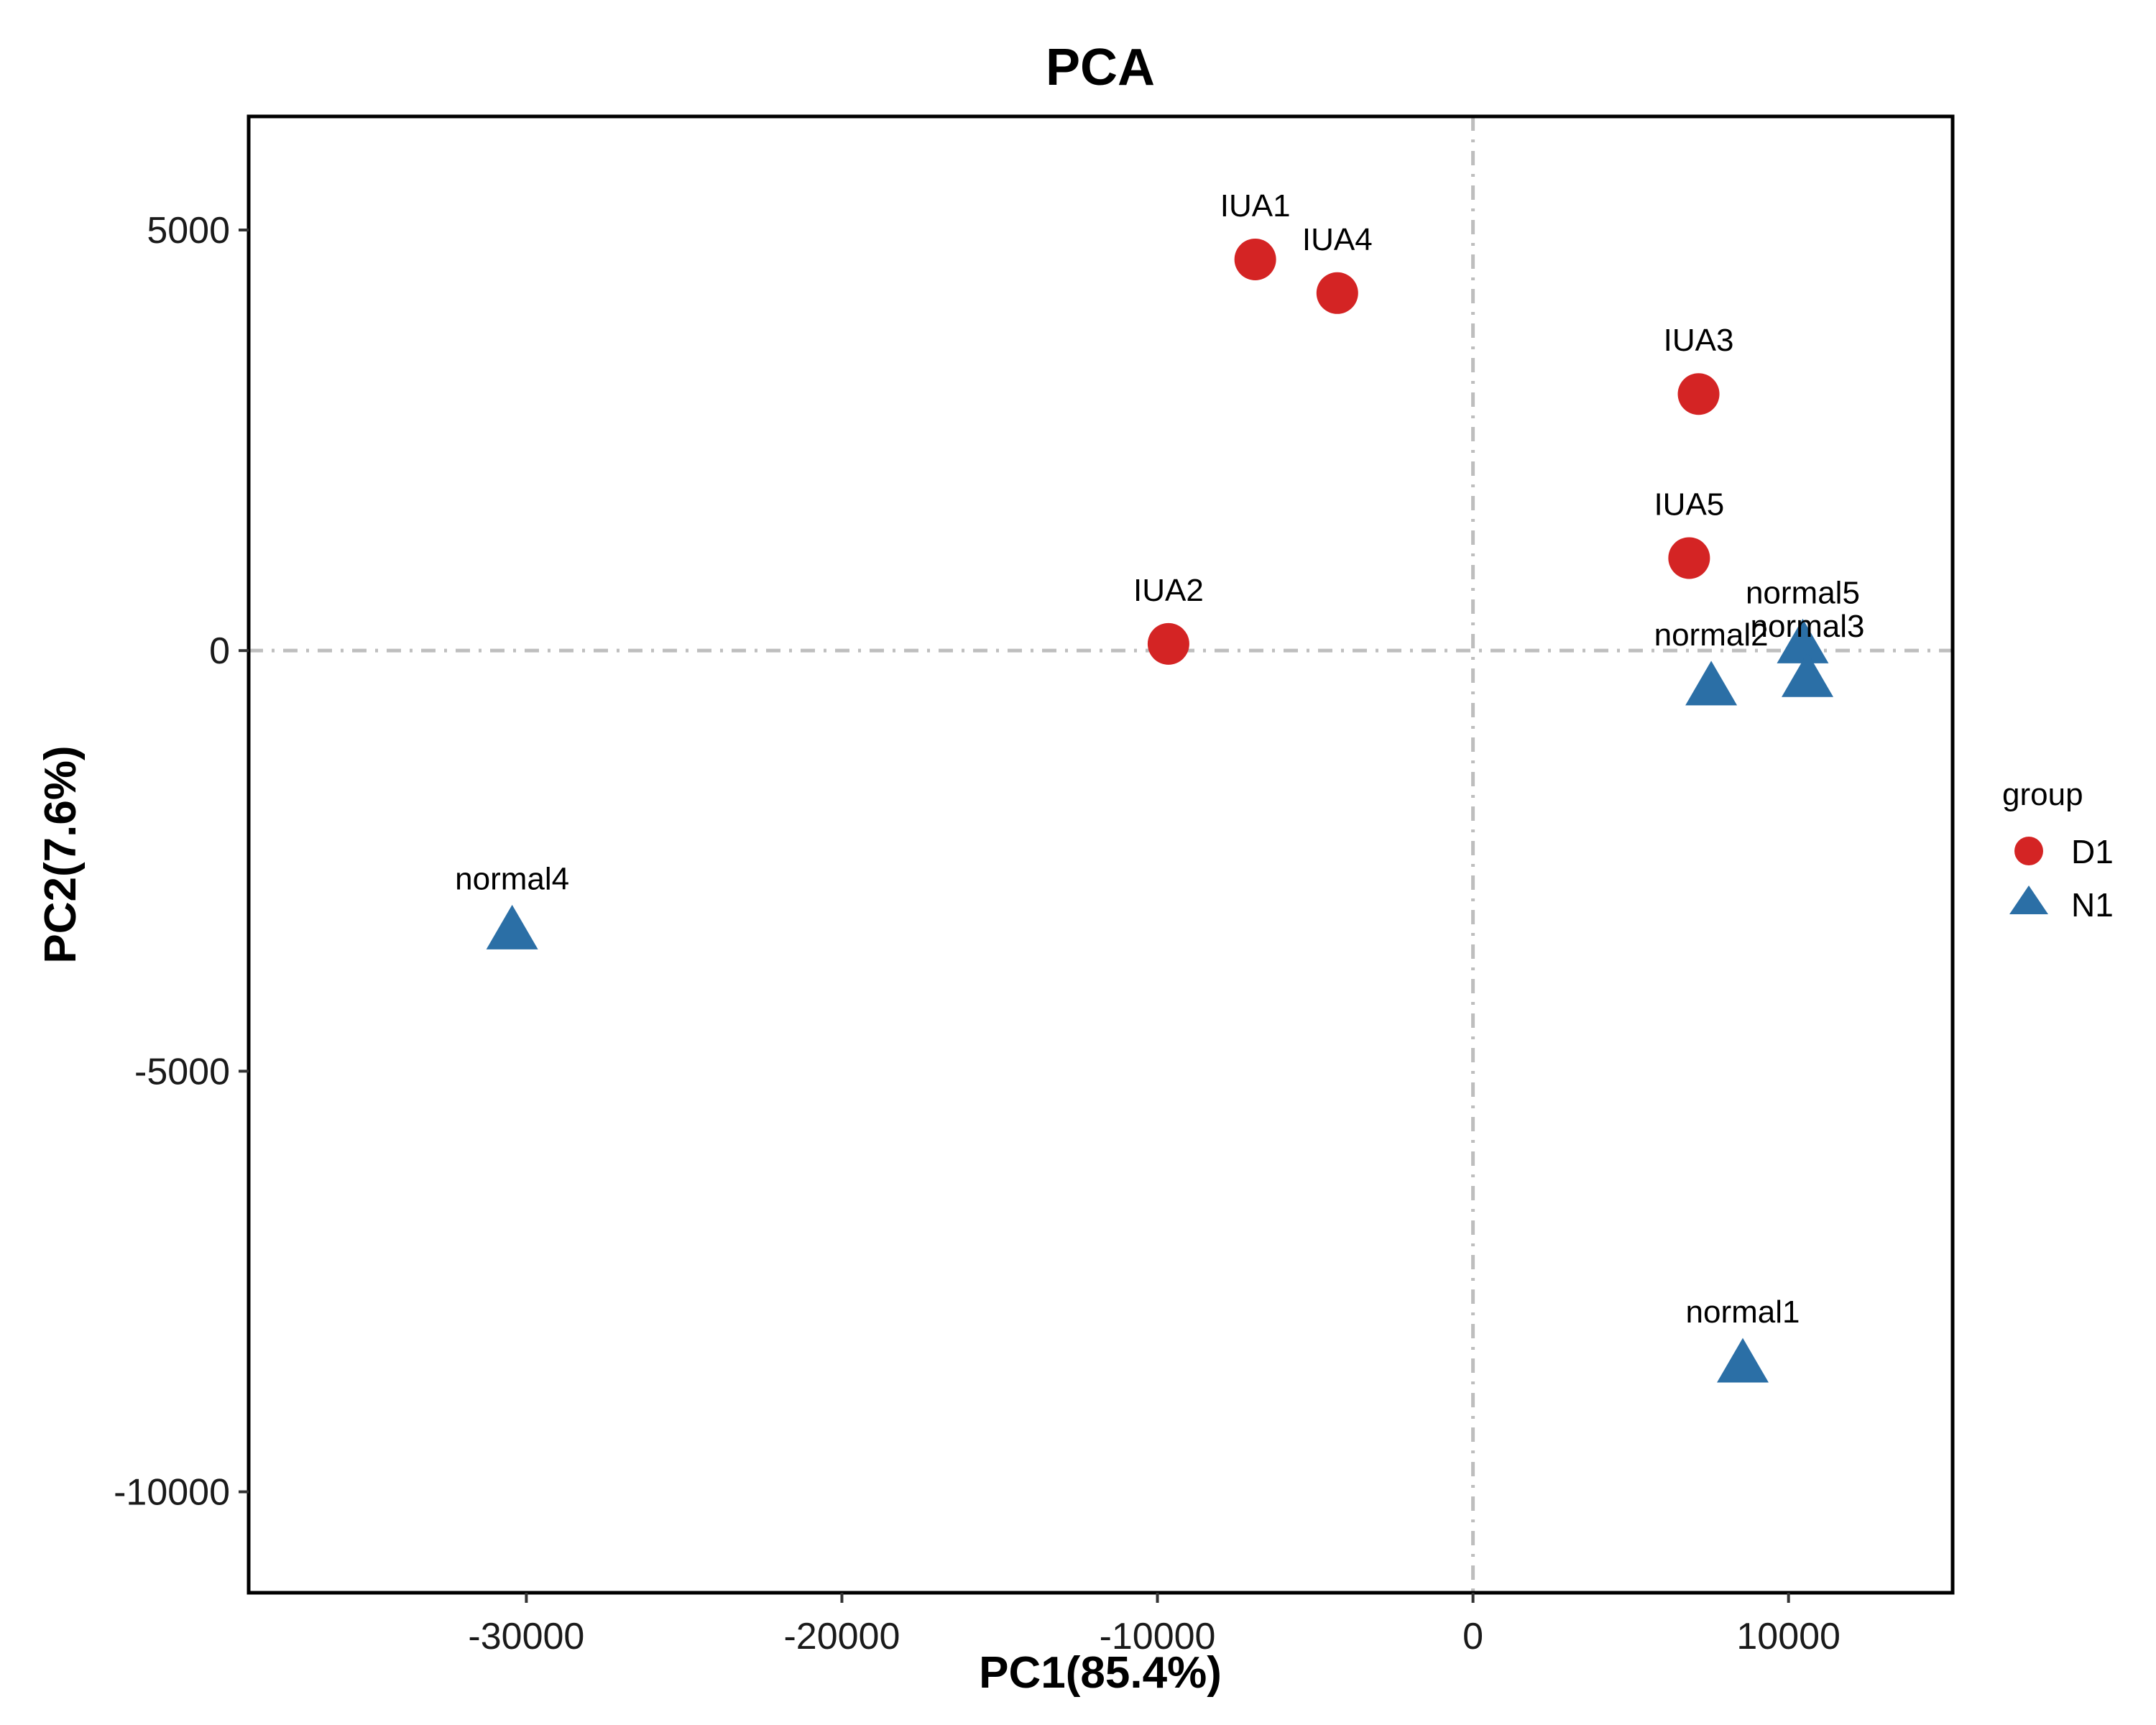 This screenshot has width=2156, height=1725. What do you see at coordinates (182, 862) in the screenshot?
I see `y-axis: 5000 0 -5000 -10000` at bounding box center [182, 862].